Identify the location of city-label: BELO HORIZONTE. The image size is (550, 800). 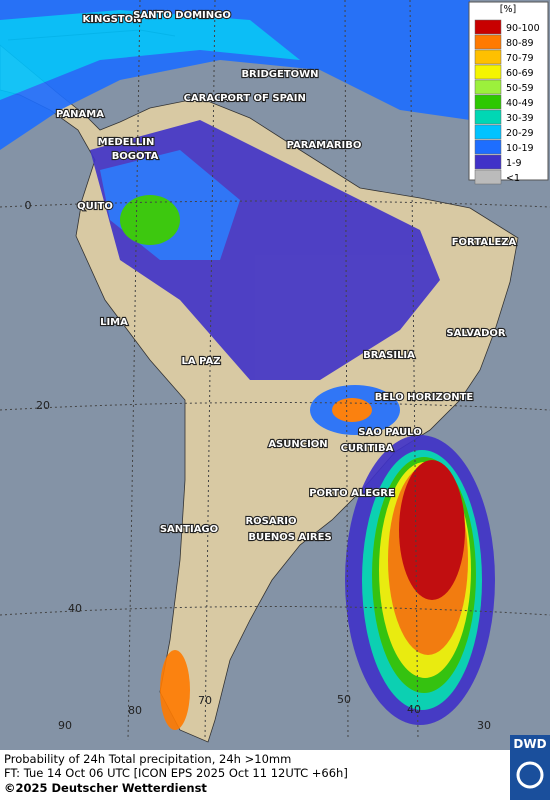
(424, 397).